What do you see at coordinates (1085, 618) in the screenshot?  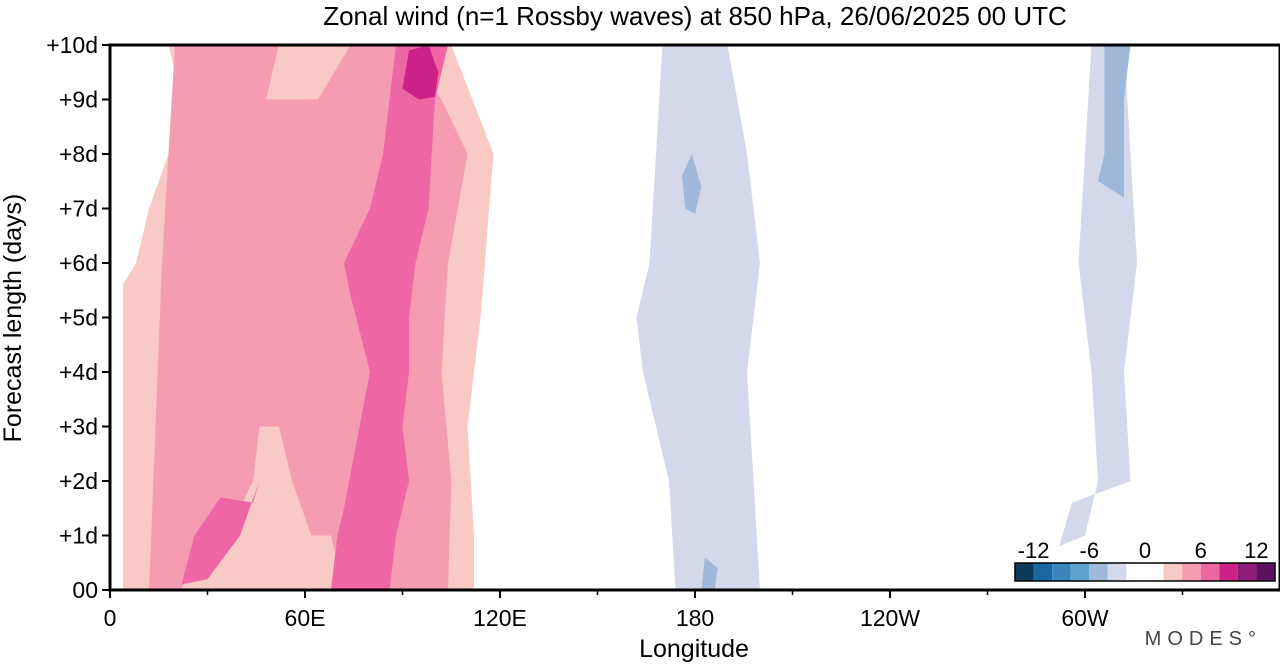 I see `x-tick-label-5: 60W` at bounding box center [1085, 618].